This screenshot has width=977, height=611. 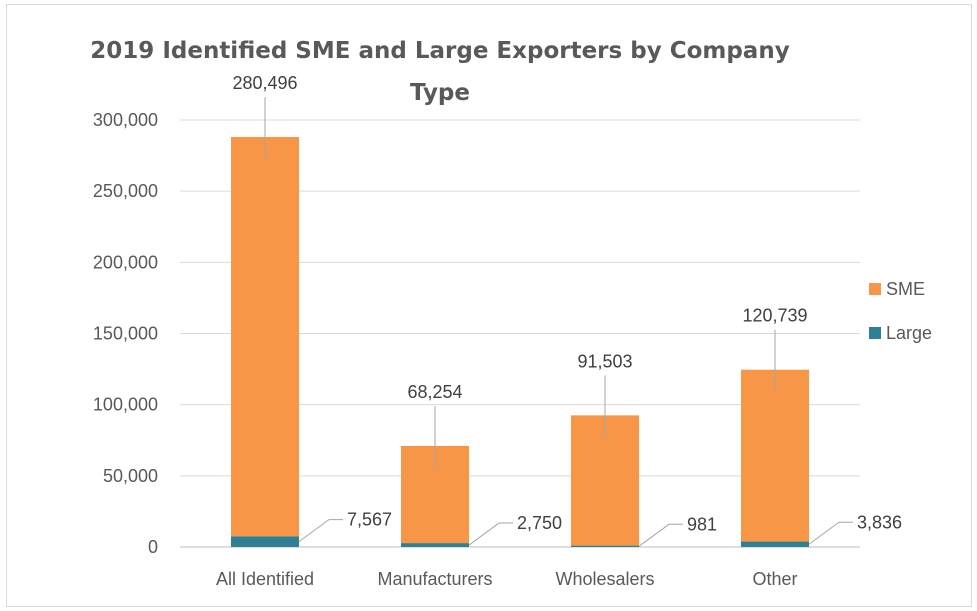 I want to click on x-category-label: Other, so click(x=774, y=579).